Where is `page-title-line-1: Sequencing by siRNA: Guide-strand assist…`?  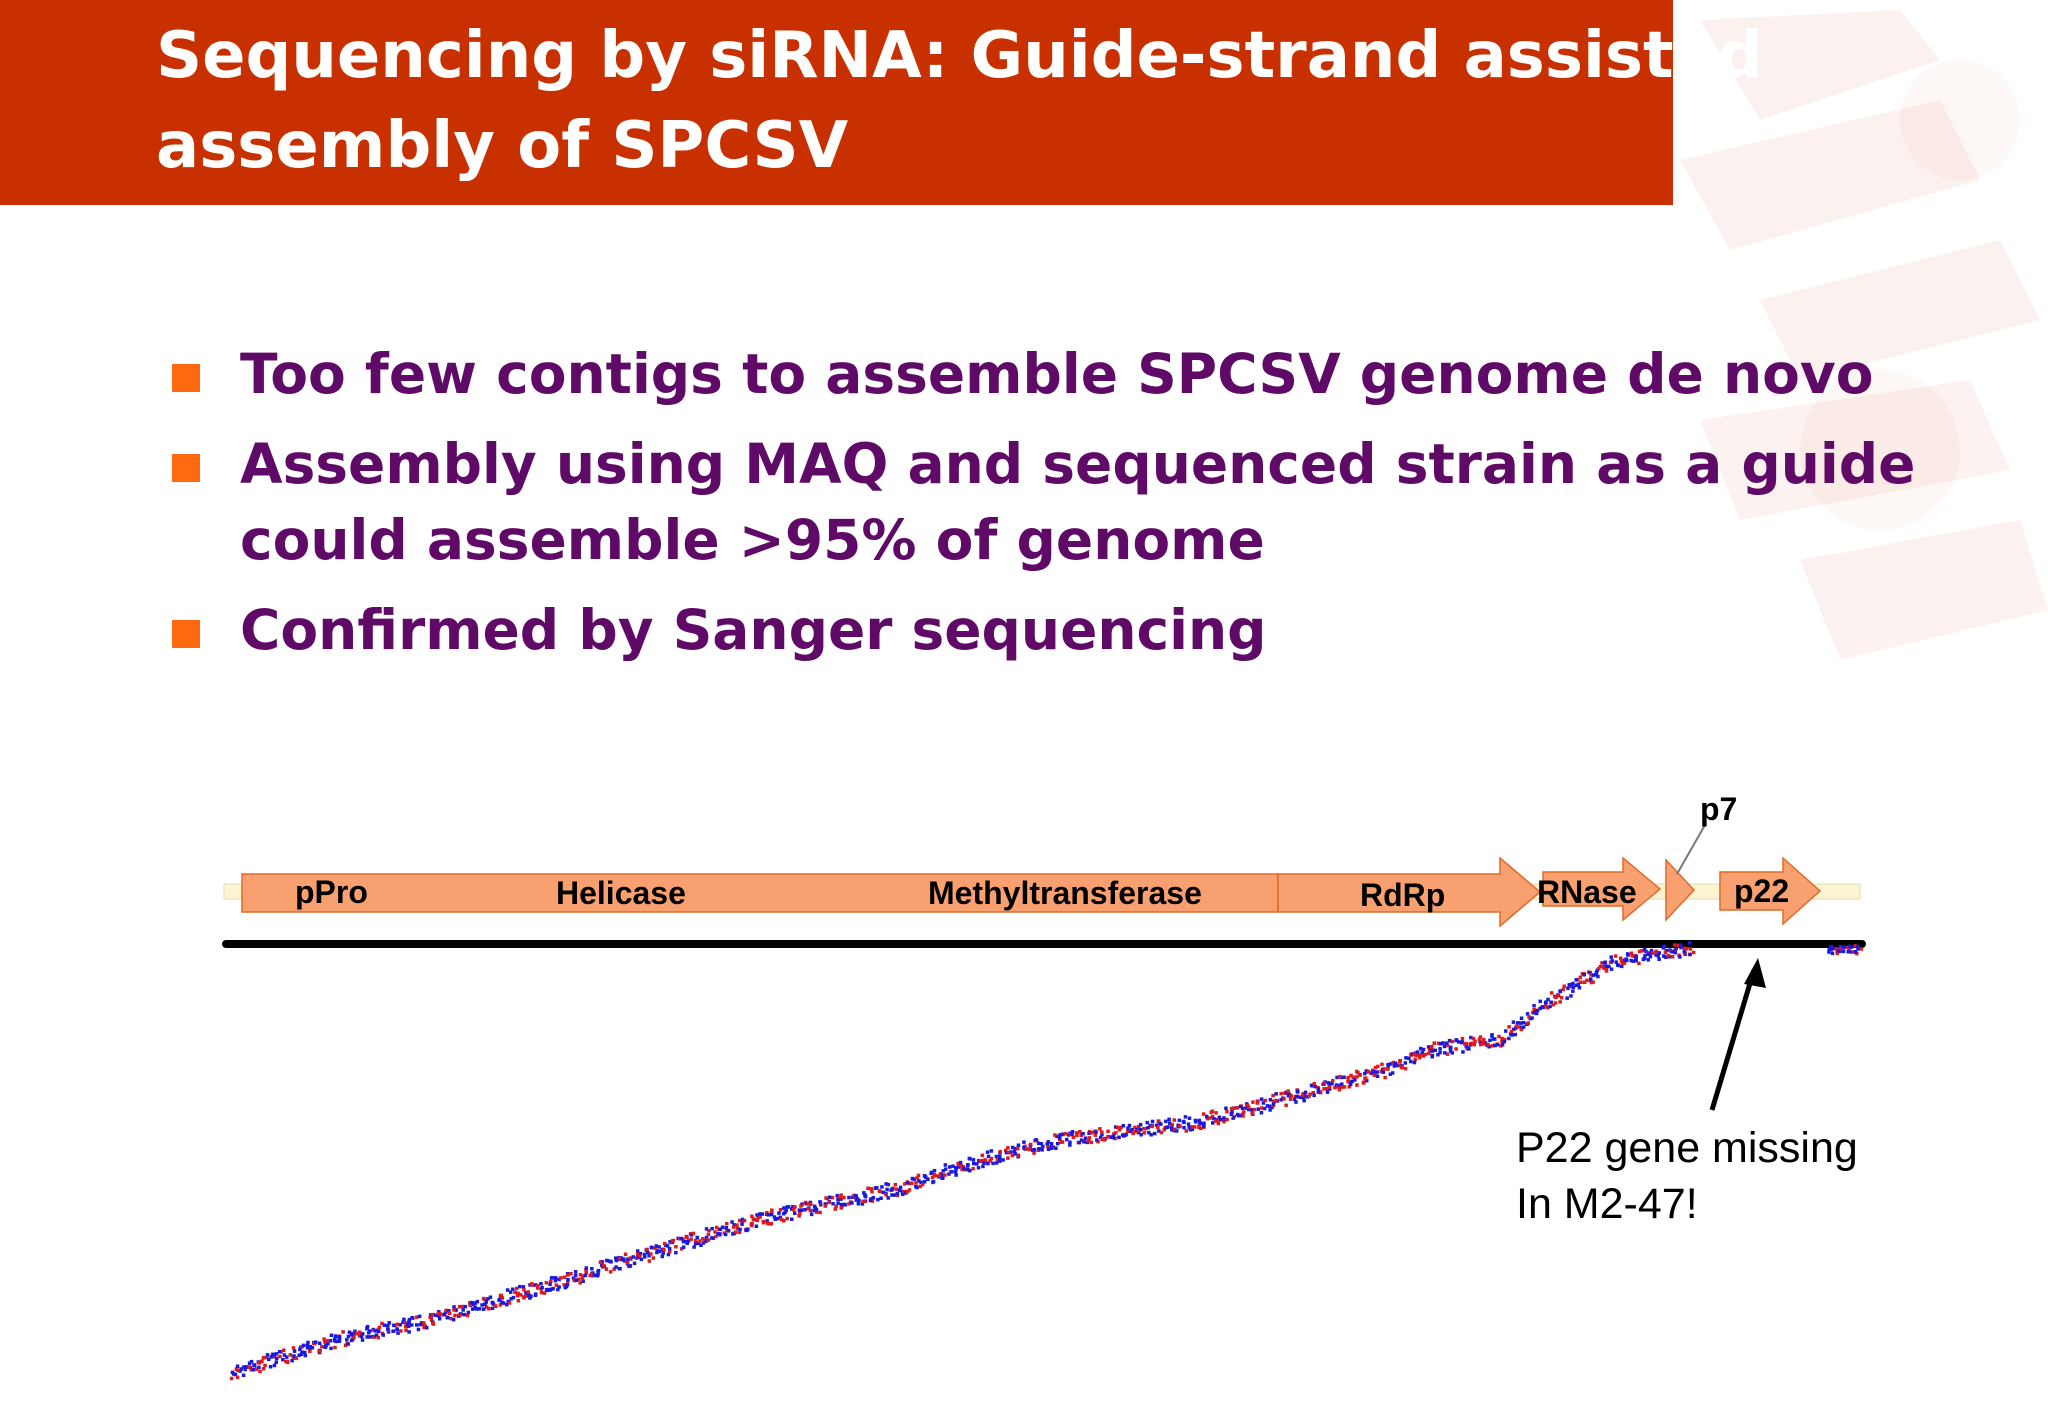 page-title-line-1: Sequencing by siRNA: Guide-strand assist… is located at coordinates (959, 56).